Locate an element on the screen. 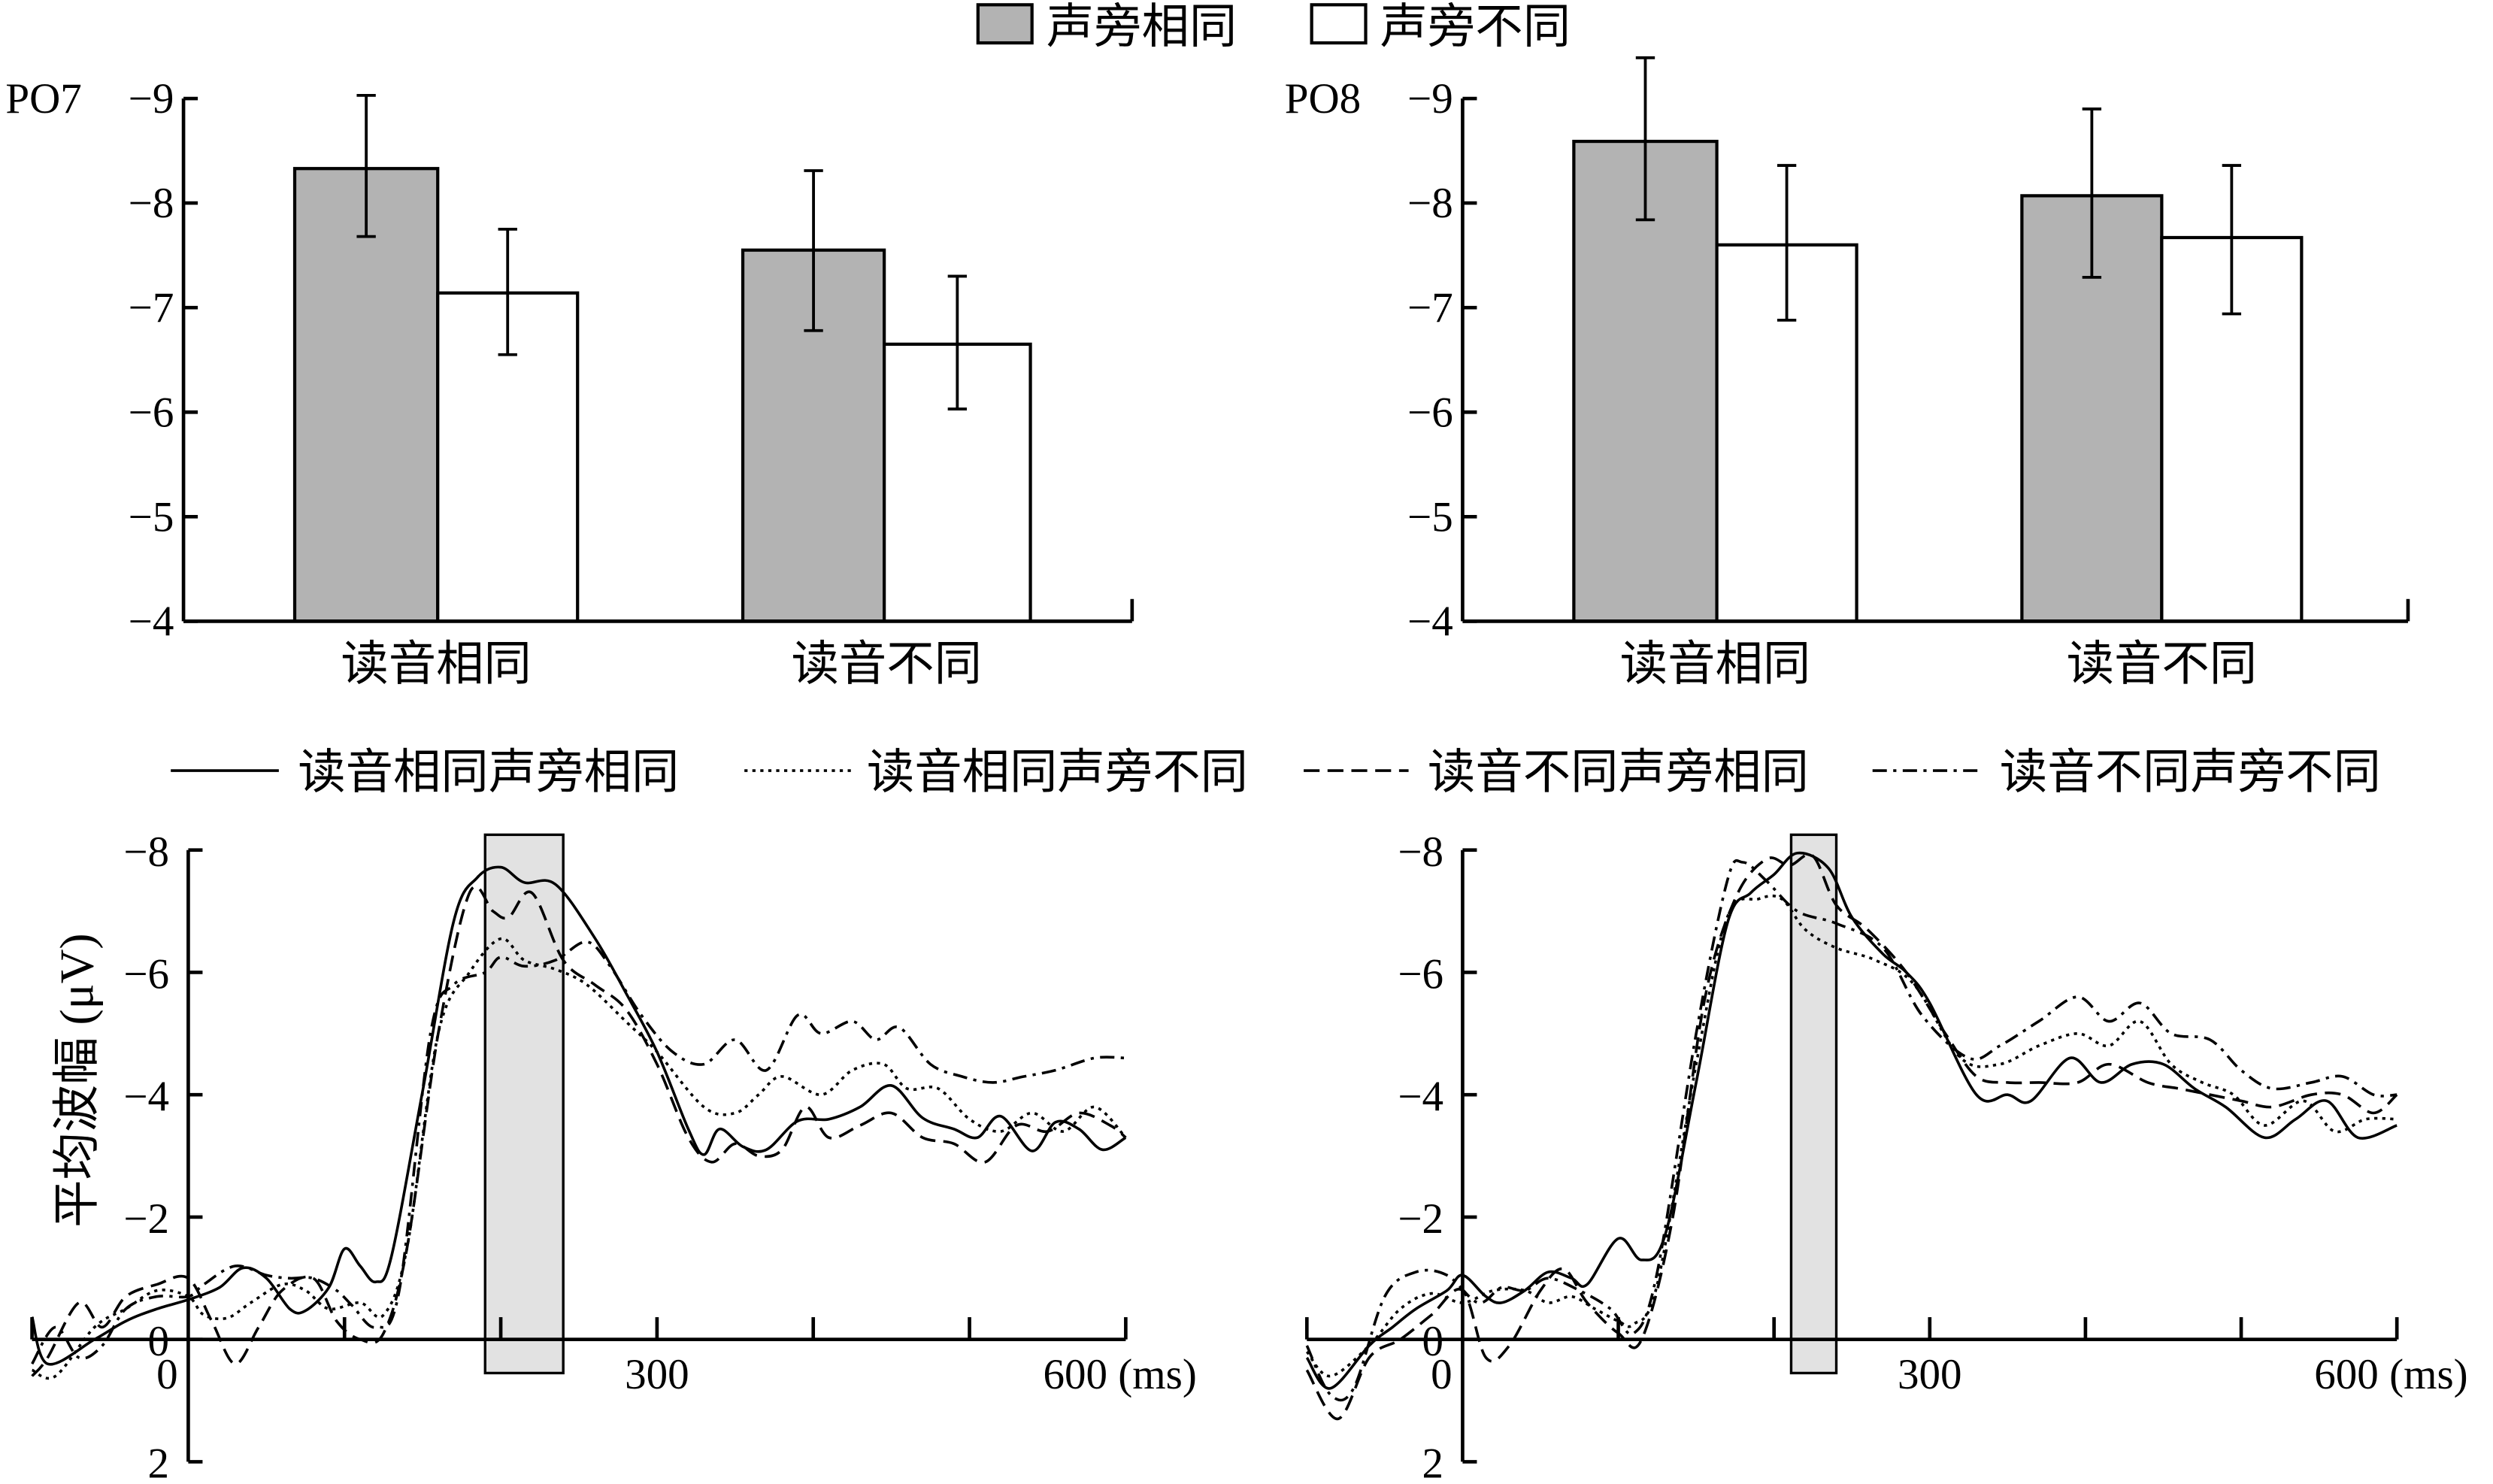 This screenshot has height=1484, width=2493. legend-swatch-diff-radical is located at coordinates (1339, 24).